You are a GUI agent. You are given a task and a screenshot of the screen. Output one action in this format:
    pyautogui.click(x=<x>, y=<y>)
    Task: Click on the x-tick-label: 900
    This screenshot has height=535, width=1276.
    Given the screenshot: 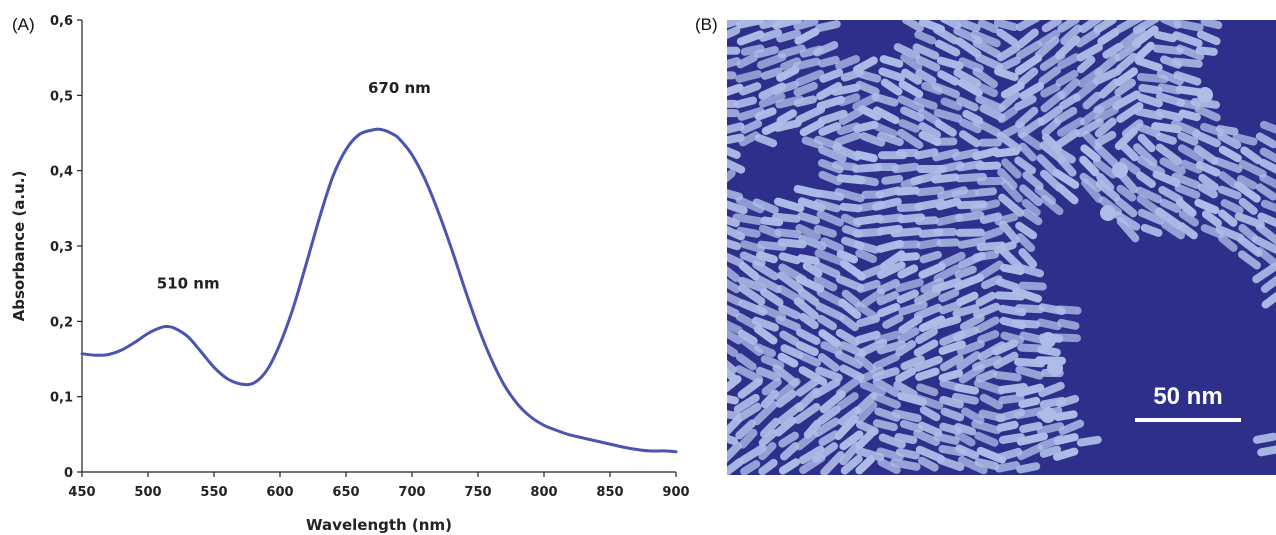 What is the action you would take?
    pyautogui.click(x=675, y=492)
    